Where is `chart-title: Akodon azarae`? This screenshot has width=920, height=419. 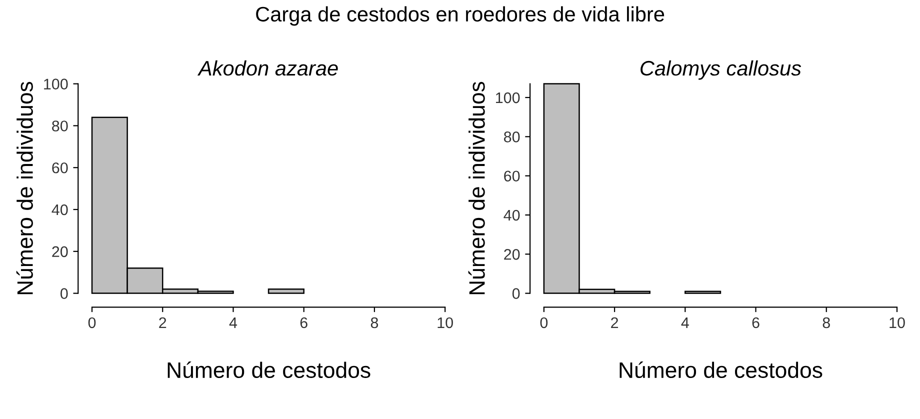
chart-title: Akodon azarae is located at coordinates (267, 68).